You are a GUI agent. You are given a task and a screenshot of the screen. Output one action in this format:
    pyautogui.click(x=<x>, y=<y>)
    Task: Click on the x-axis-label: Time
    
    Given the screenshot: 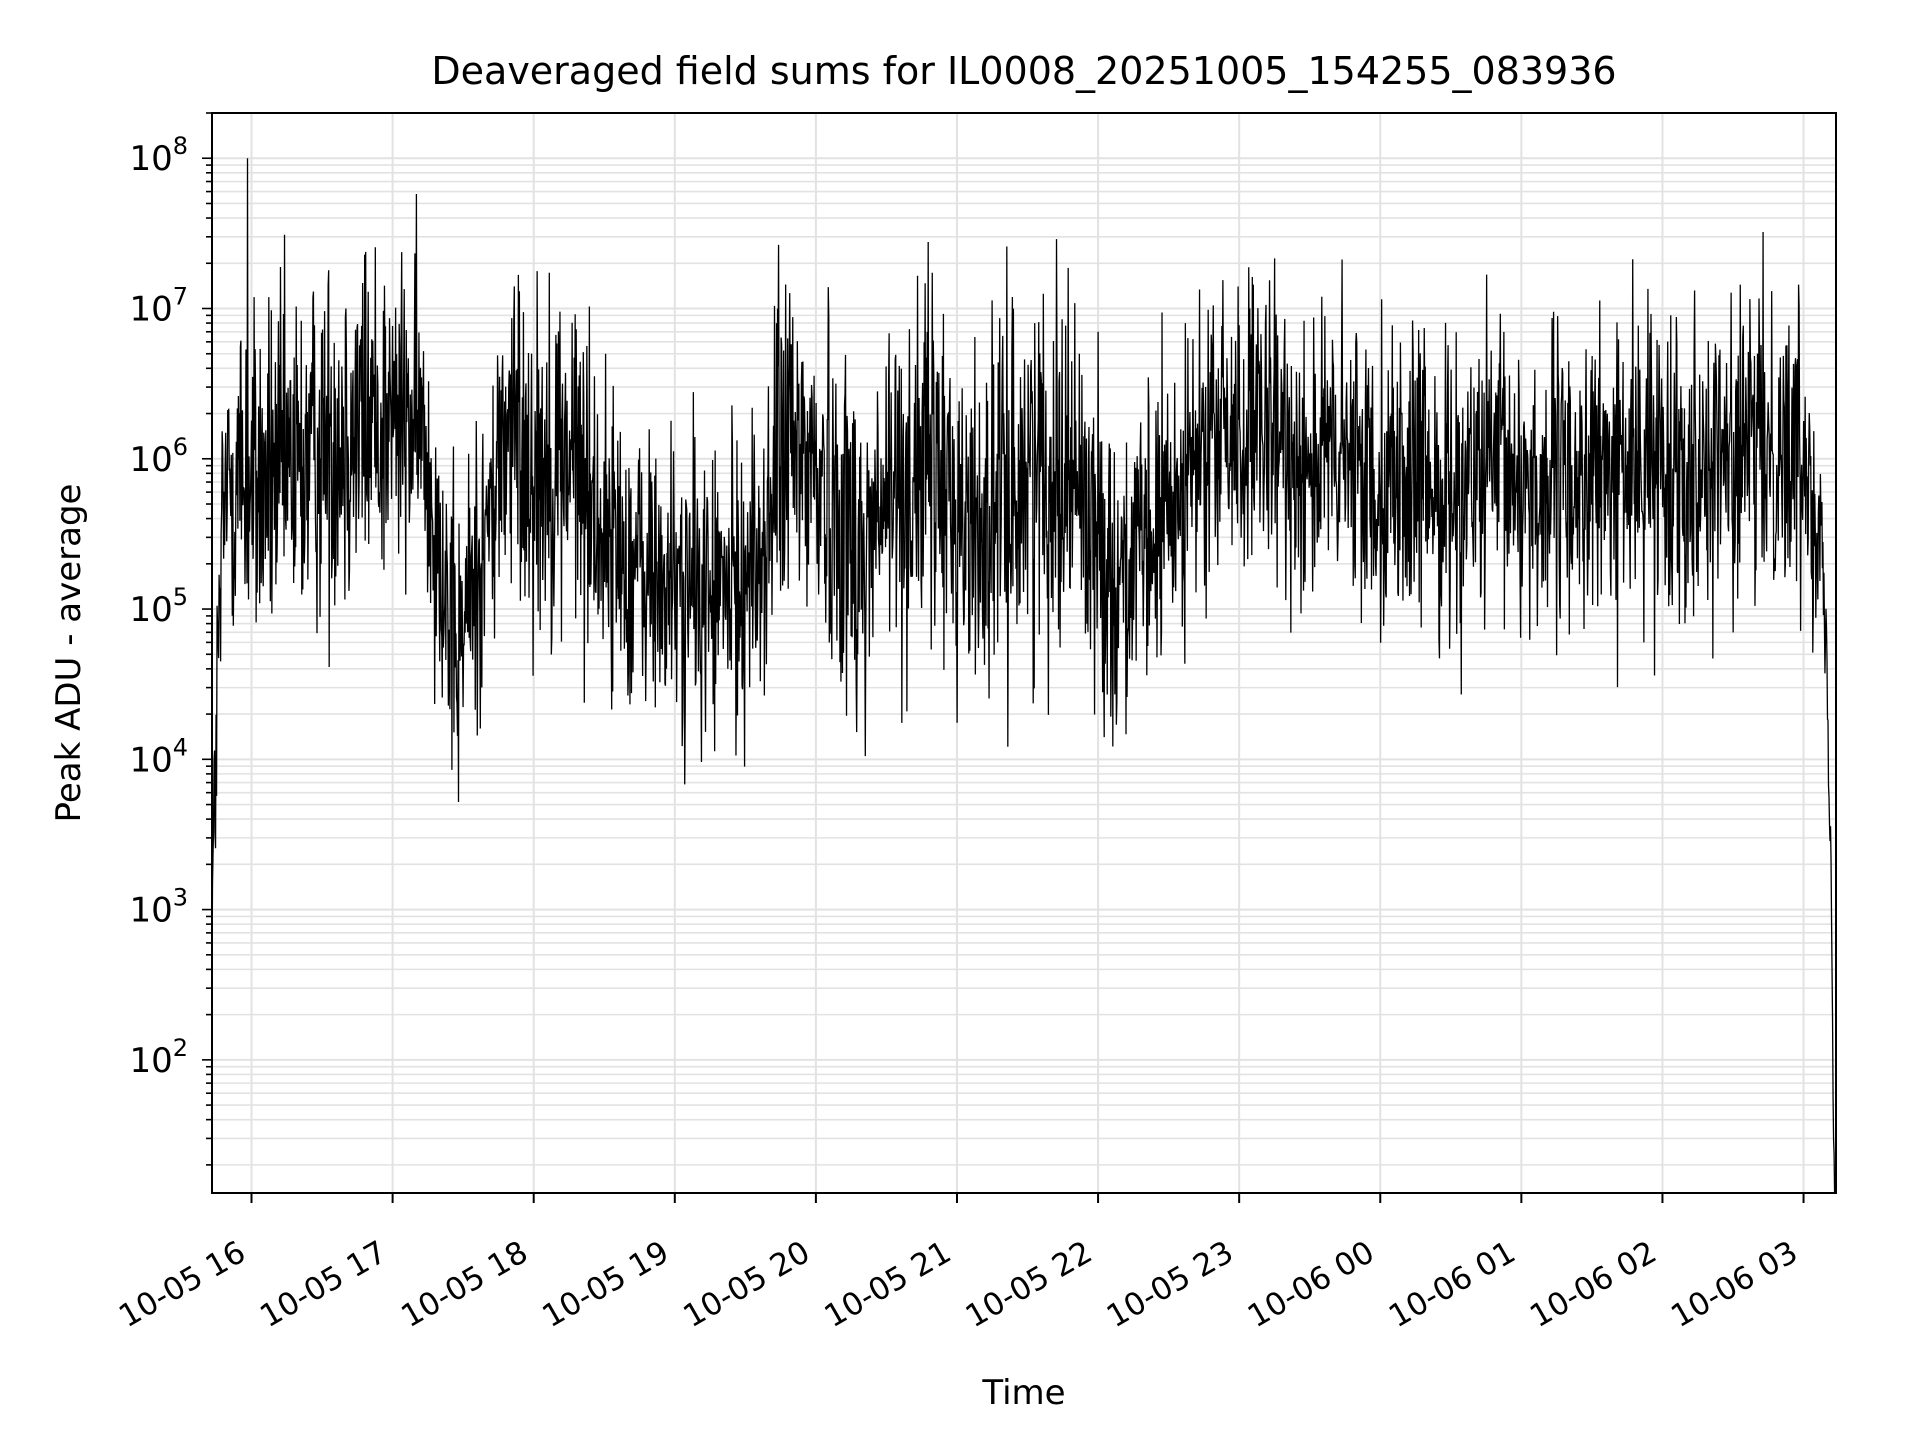 What is the action you would take?
    pyautogui.click(x=1023, y=1393)
    